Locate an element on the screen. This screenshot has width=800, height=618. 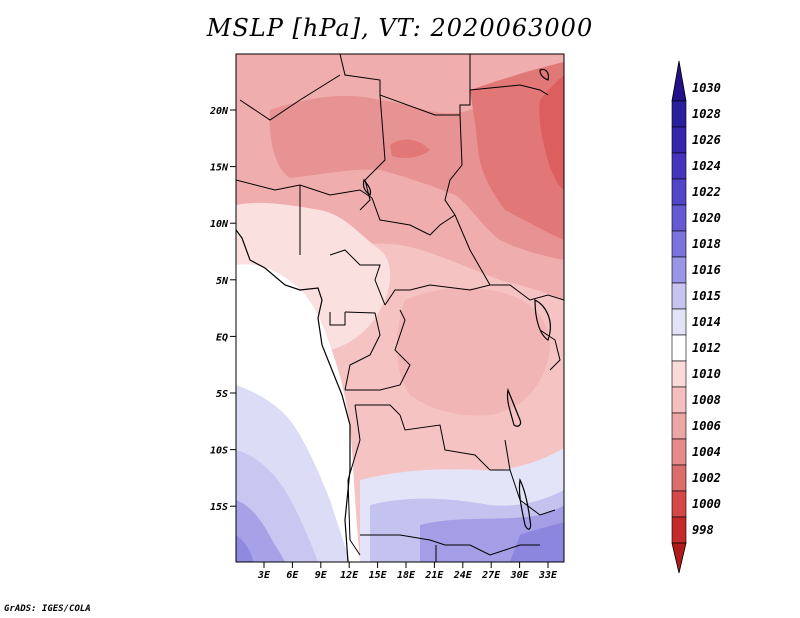
colorbar-label: 1015 is located at coordinates (706, 296).